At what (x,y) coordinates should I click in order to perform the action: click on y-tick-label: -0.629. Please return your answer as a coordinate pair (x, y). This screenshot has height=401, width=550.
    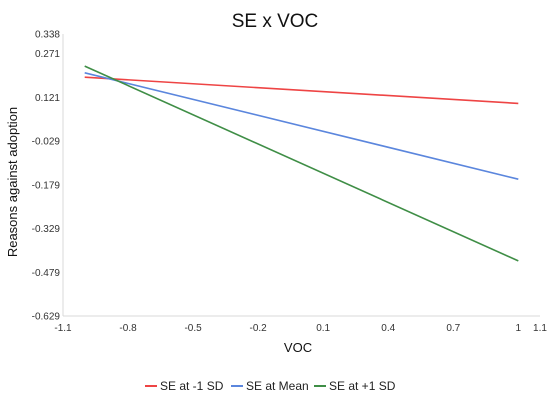
    Looking at the image, I should click on (46, 317).